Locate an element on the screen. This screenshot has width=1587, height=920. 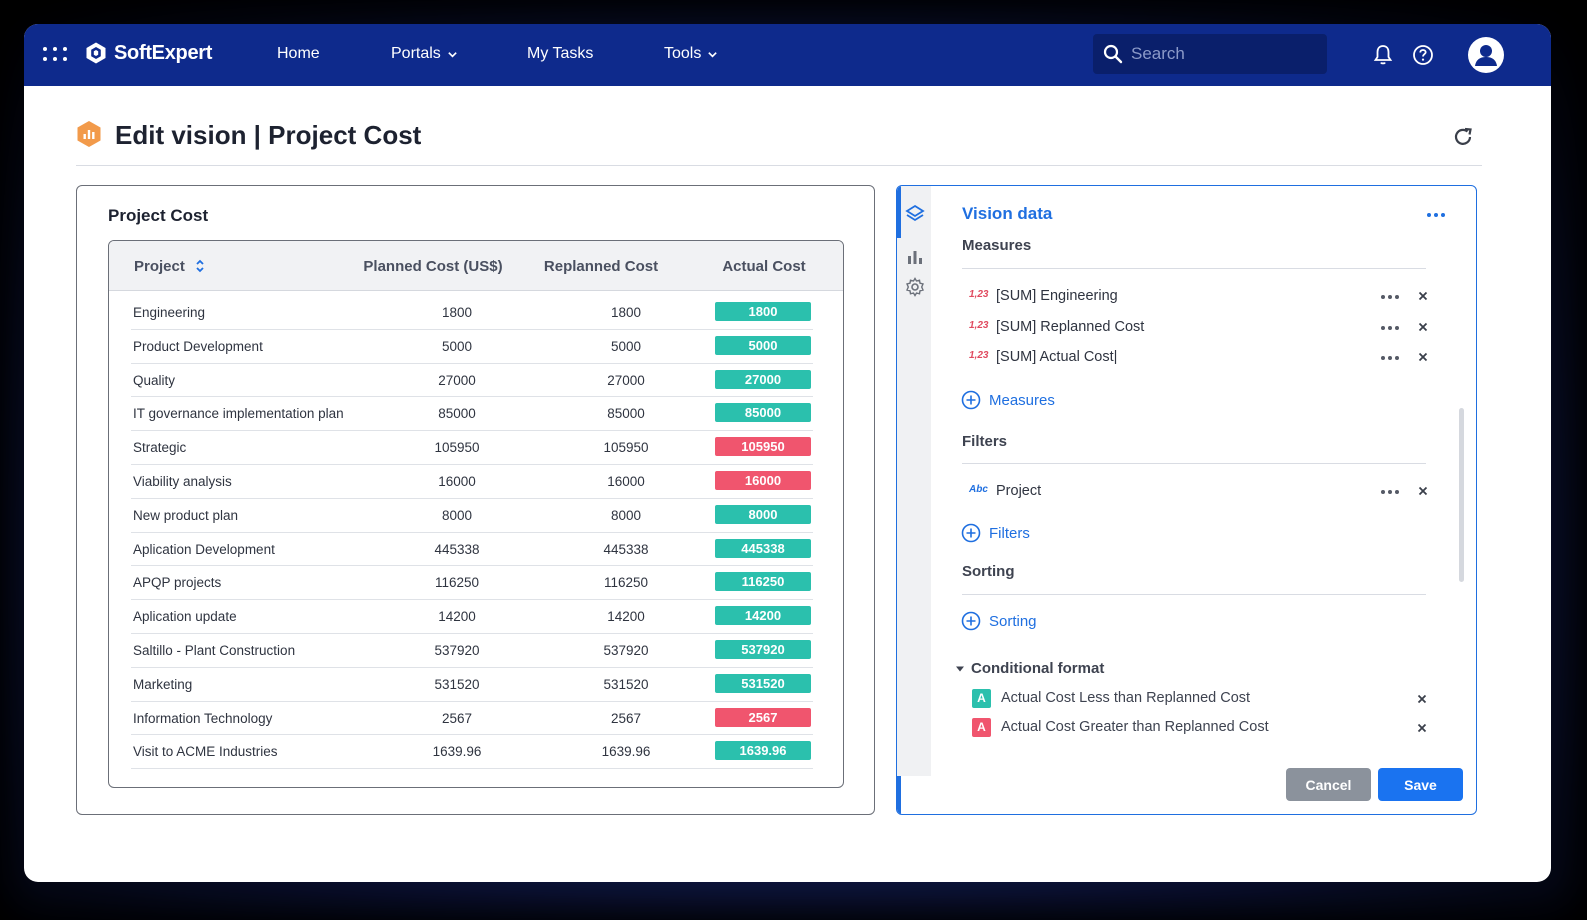
table-row: Engineering 1800 1800 1800 is located at coordinates (472, 313).